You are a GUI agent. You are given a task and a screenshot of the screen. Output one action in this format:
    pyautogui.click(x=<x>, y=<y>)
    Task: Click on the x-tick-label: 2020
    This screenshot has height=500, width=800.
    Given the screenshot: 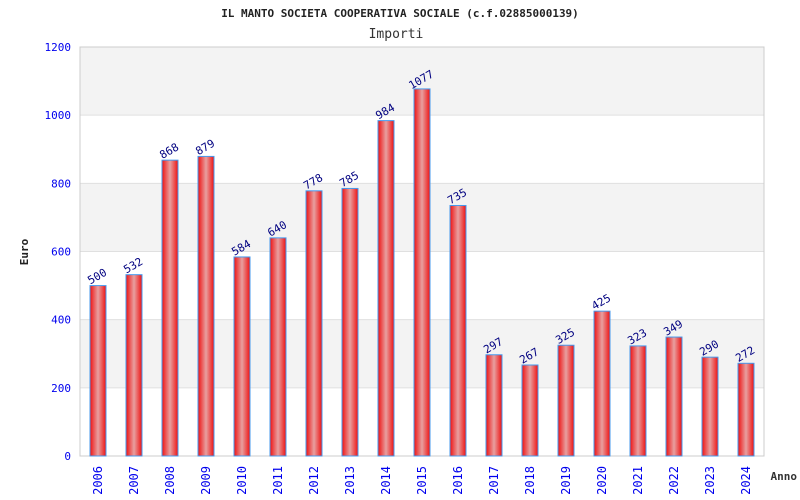 What is the action you would take?
    pyautogui.click(x=602, y=480)
    